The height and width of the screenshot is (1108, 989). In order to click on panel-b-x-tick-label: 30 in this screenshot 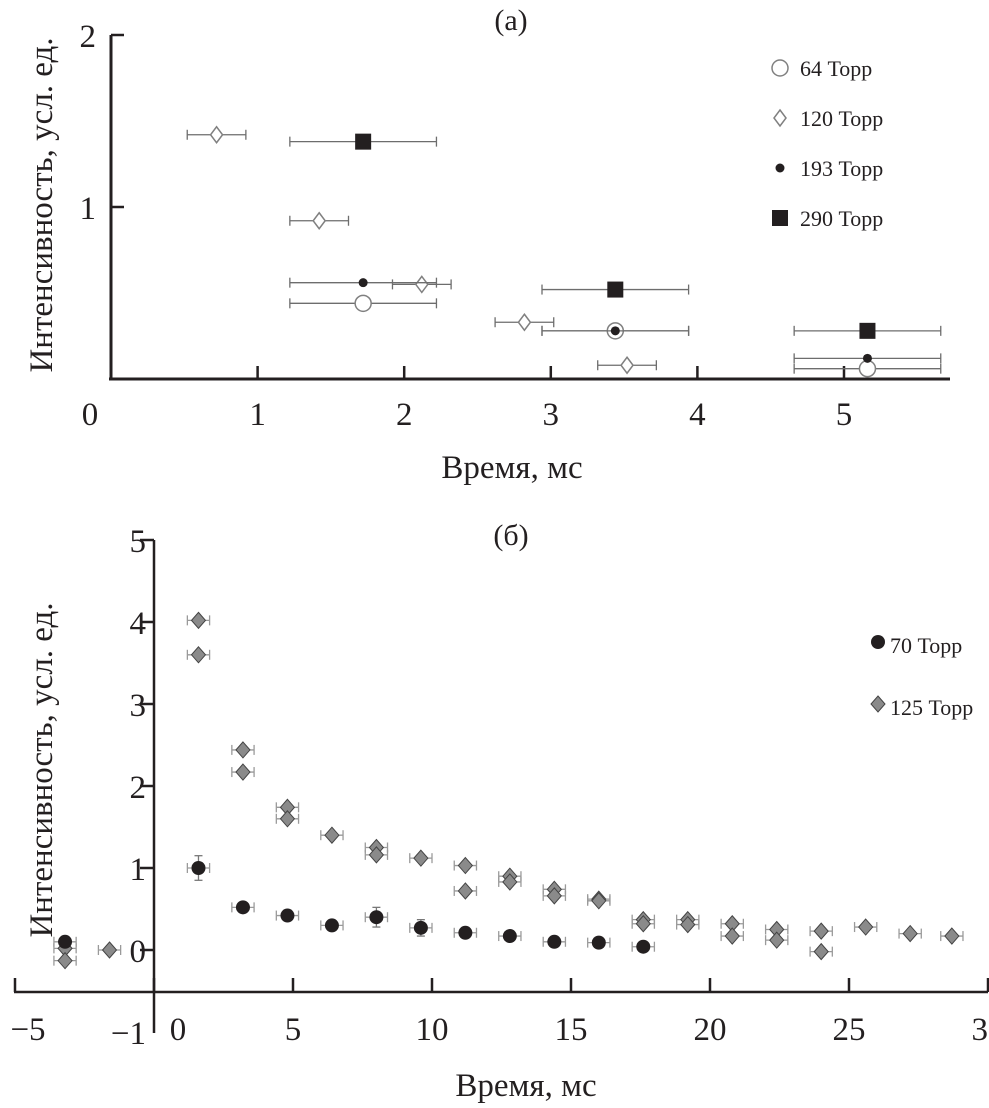, I will do `click(980, 1030)`.